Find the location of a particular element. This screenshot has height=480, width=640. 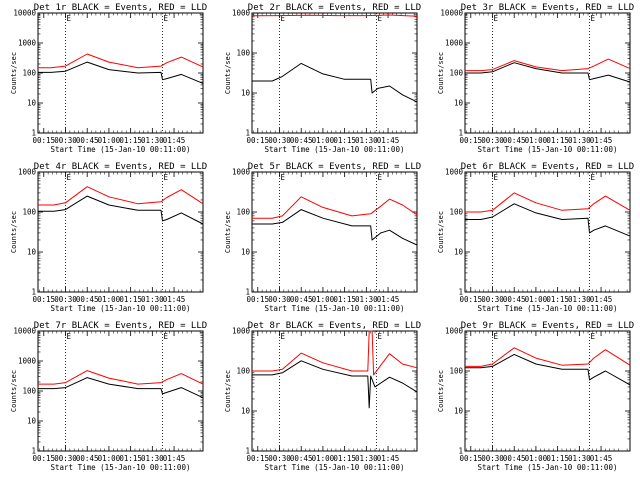

panel-title: Det 9r BLACK = Events, RED = LLD is located at coordinates (547, 326).